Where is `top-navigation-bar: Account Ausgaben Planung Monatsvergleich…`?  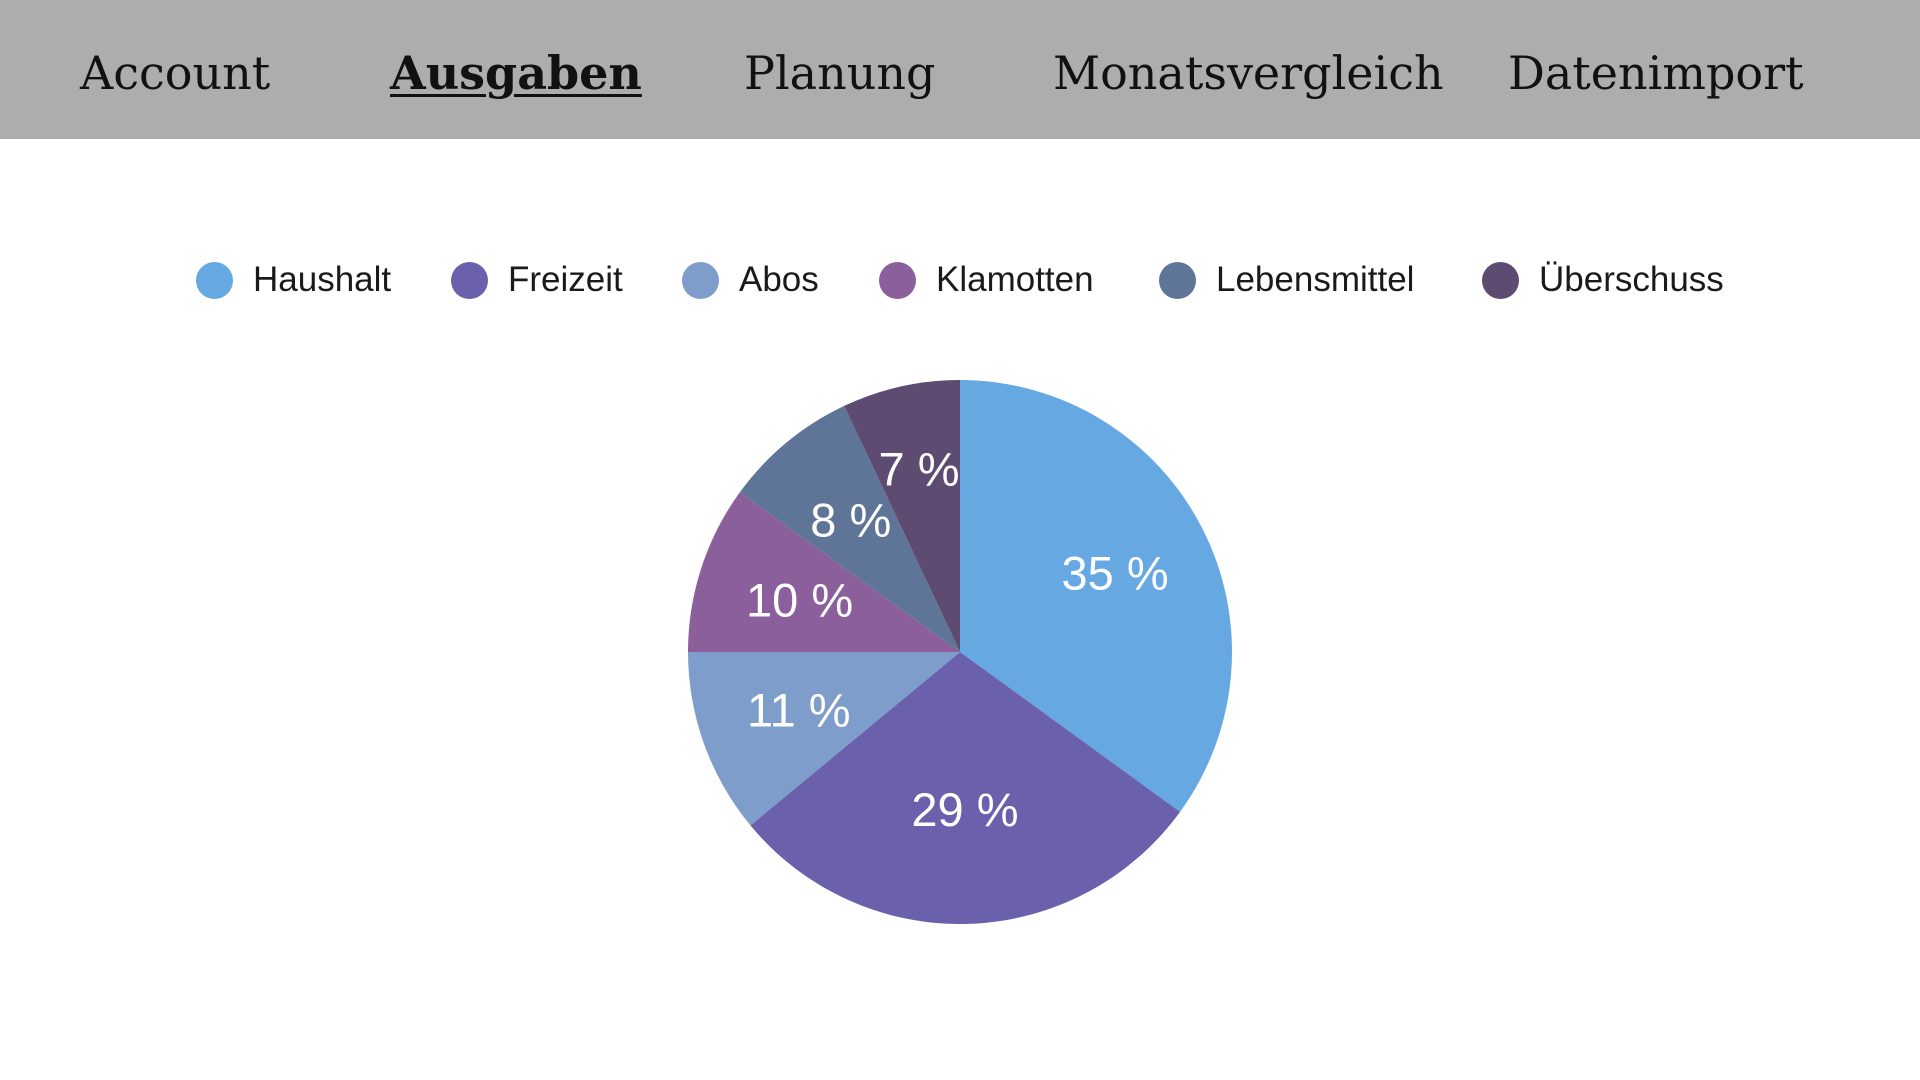
top-navigation-bar: Account Ausgaben Planung Monatsvergleich… is located at coordinates (960, 69).